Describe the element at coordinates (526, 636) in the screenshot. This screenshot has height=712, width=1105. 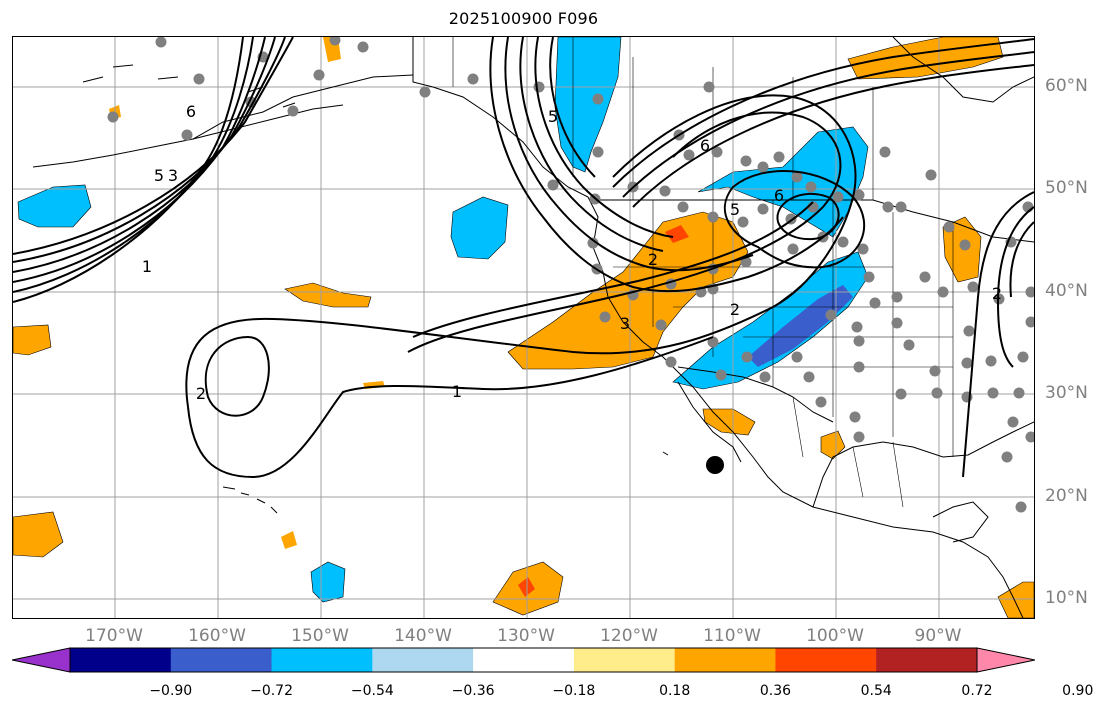
I see `longitude-label: 130°W` at that location.